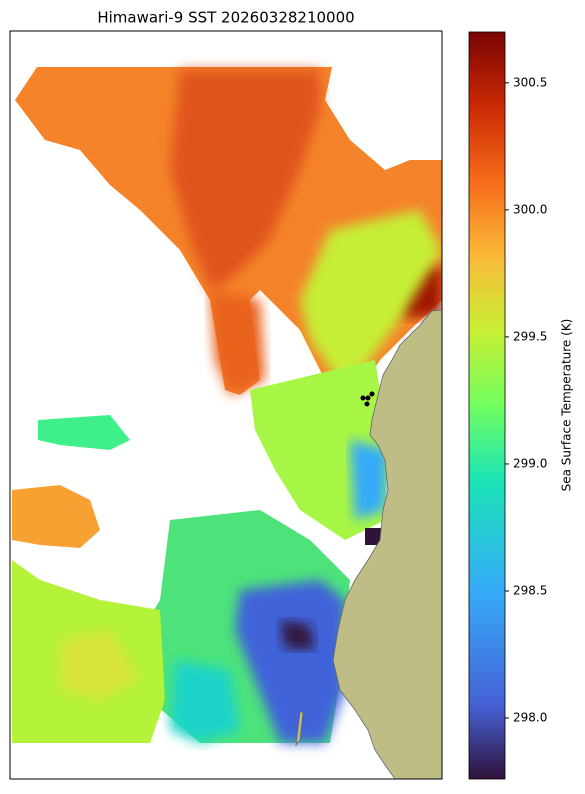 The image size is (585, 794). I want to click on colorbar, so click(487, 405).